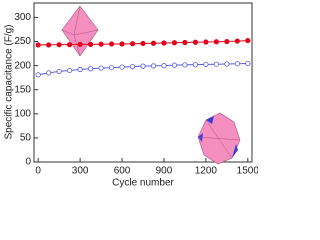  I want to click on x-tick-label: 1200, so click(206, 171).